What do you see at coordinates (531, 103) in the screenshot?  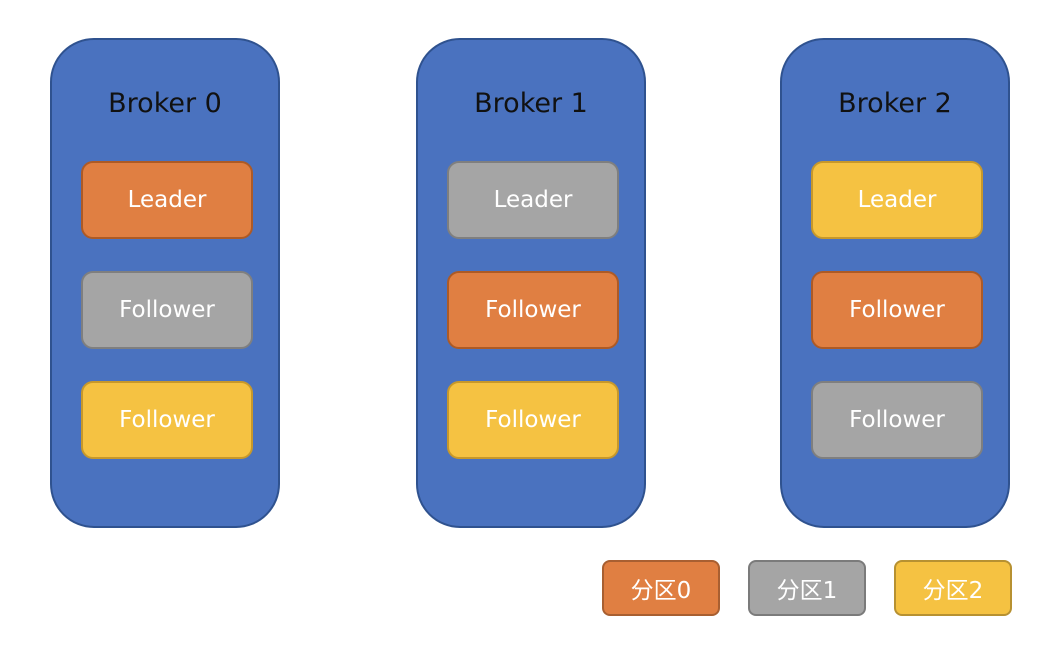 I see `broker-title: Broker 1` at bounding box center [531, 103].